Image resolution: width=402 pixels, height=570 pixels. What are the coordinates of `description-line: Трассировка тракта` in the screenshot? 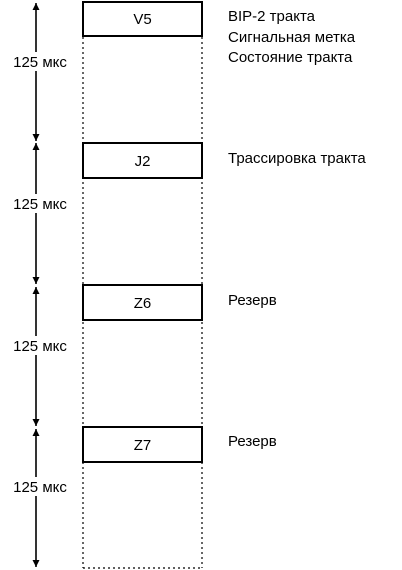 It's located at (297, 158).